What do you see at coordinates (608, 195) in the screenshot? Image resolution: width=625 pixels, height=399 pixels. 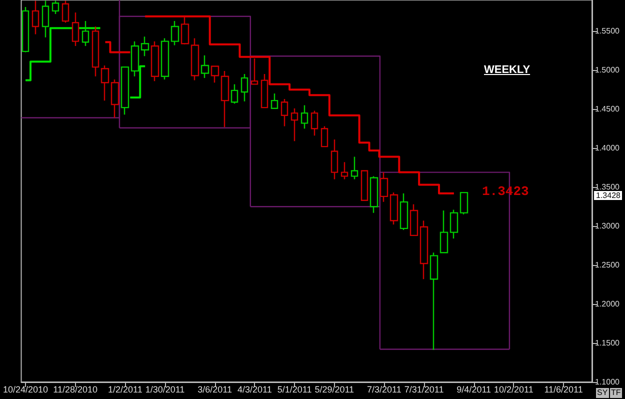 I see `text: 1.3428` at bounding box center [608, 195].